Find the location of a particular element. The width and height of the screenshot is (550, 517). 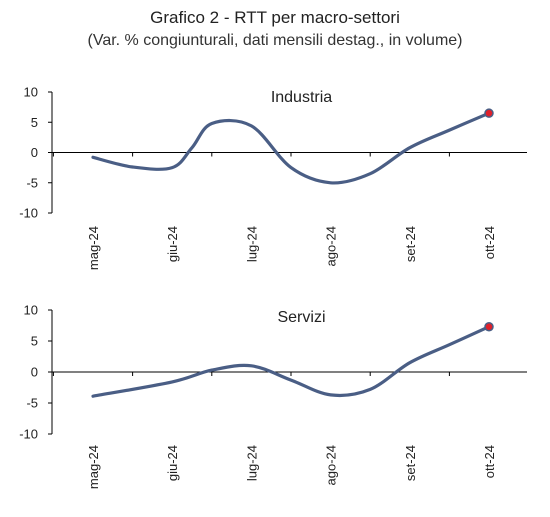

panel-title: Servizi is located at coordinates (301, 317).